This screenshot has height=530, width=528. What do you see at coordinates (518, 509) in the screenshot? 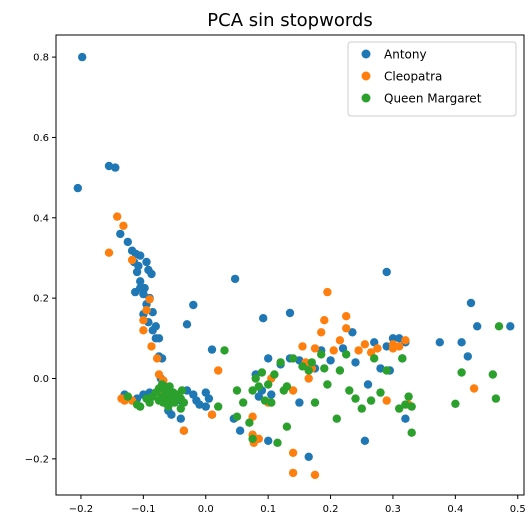
I see `x-tick-label: 0.5` at bounding box center [518, 509].